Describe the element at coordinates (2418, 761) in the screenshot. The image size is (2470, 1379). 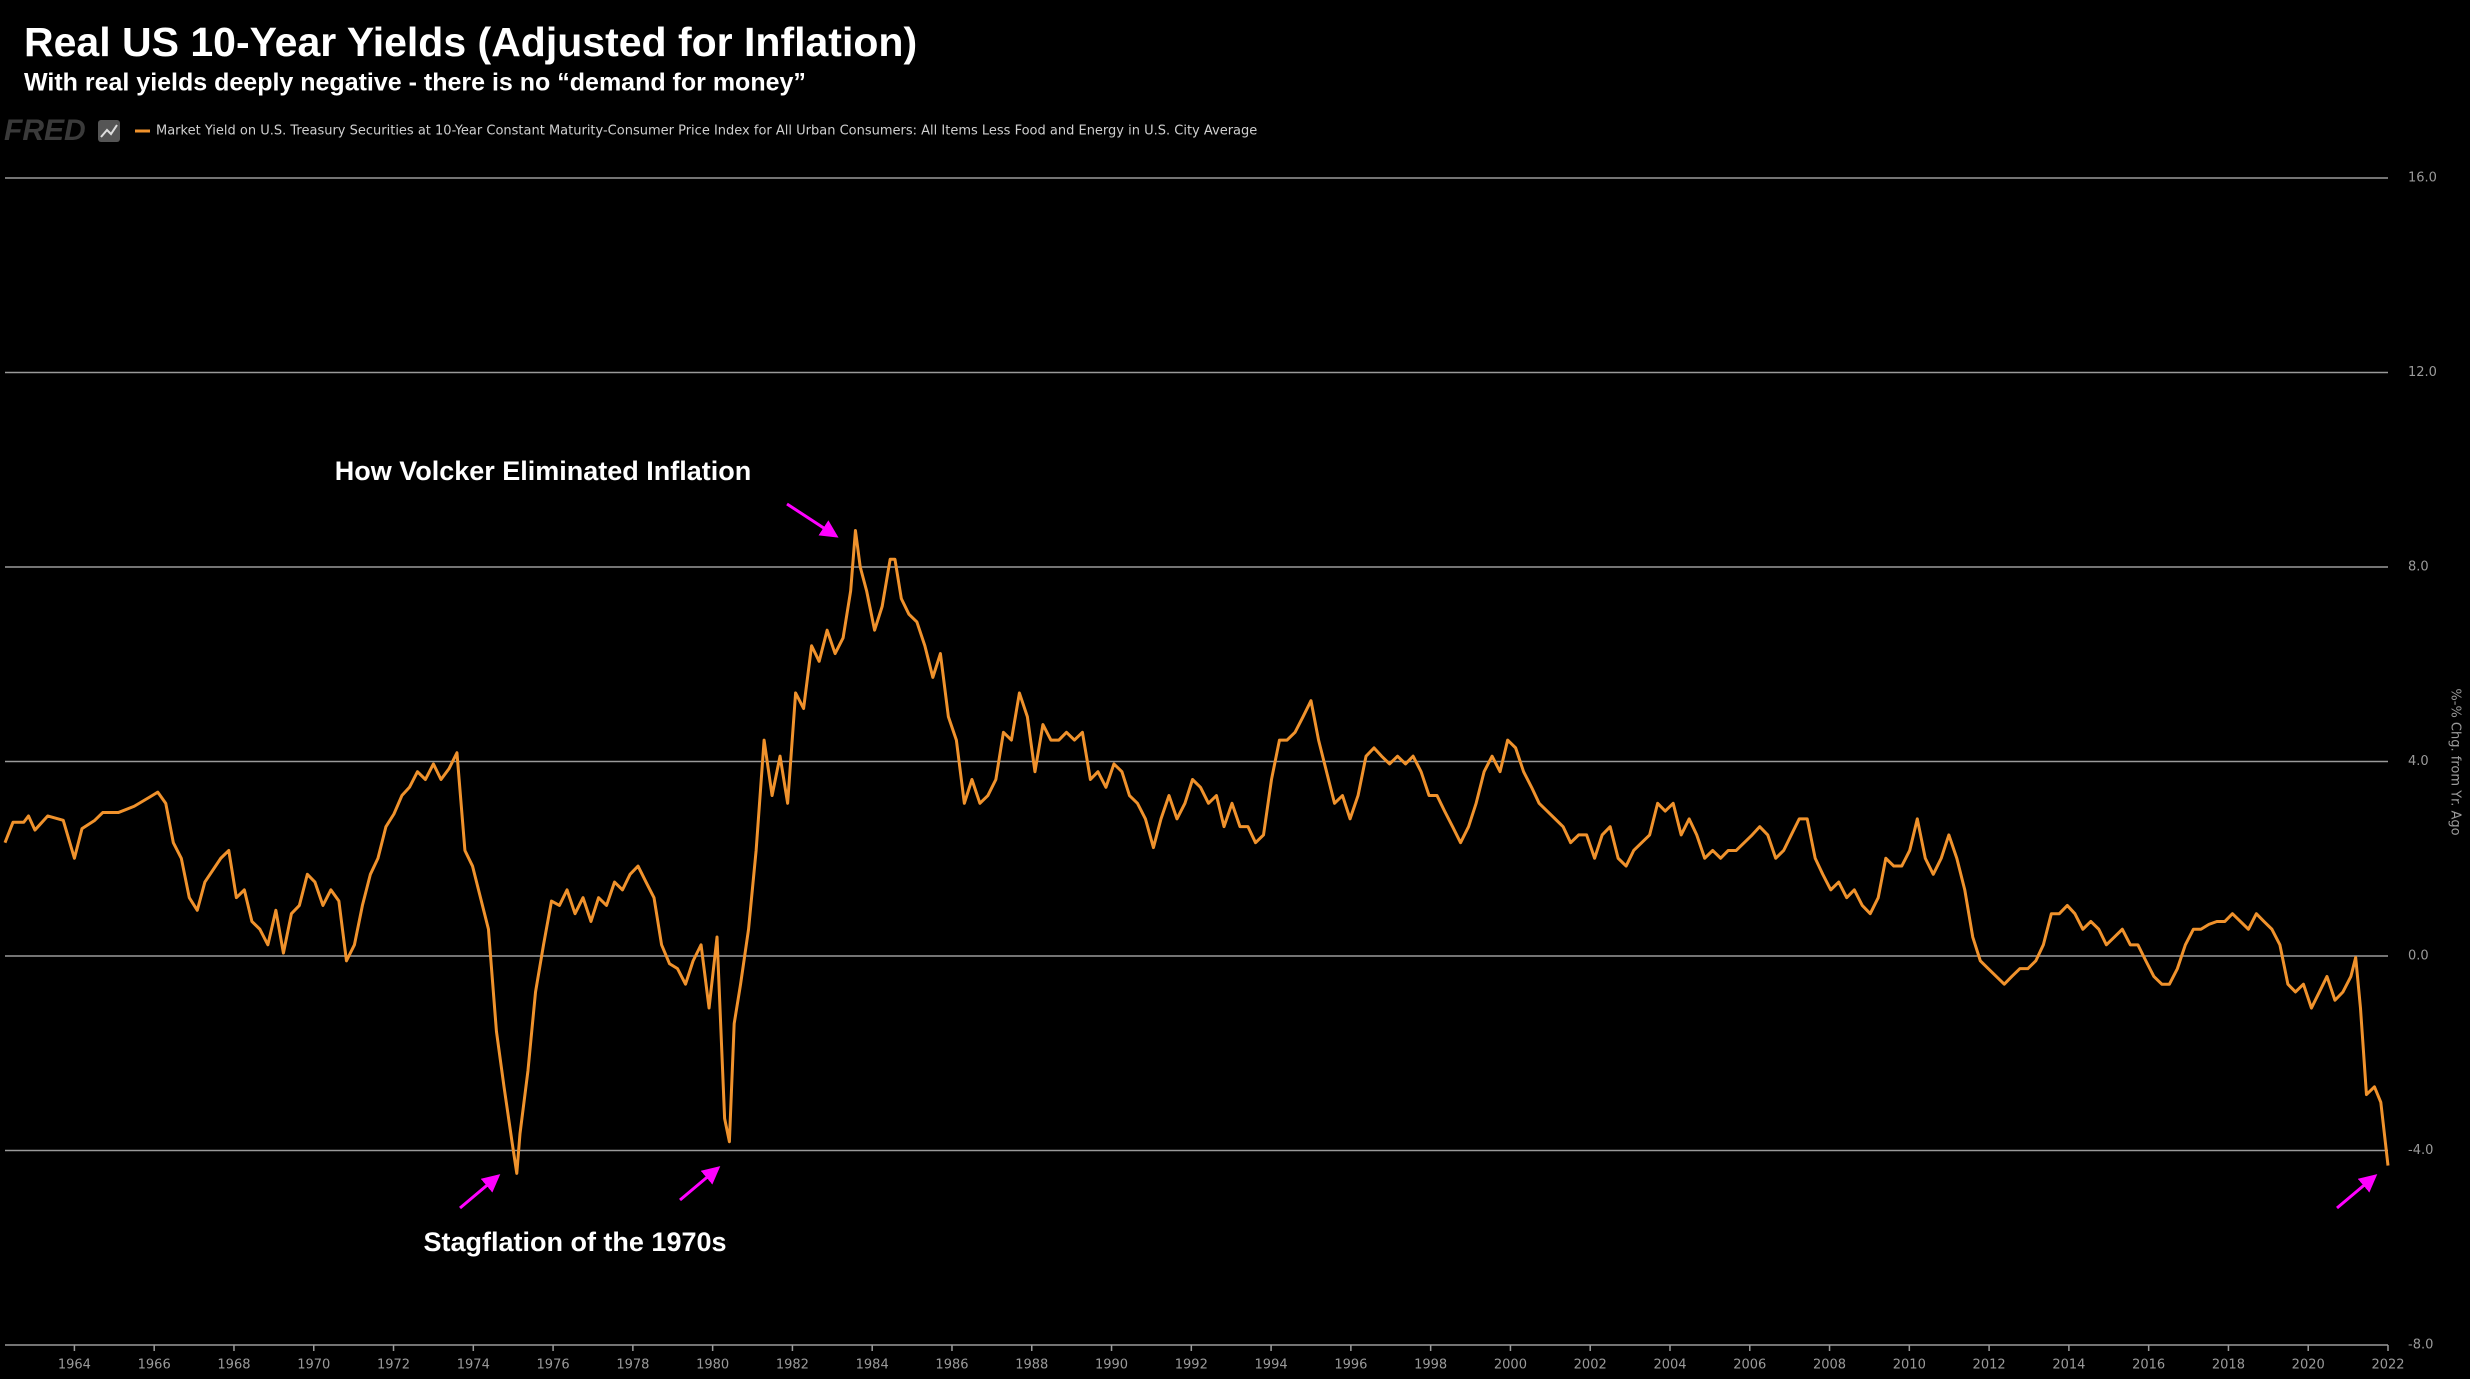
I see `y-tick-label: 4.0` at that location.